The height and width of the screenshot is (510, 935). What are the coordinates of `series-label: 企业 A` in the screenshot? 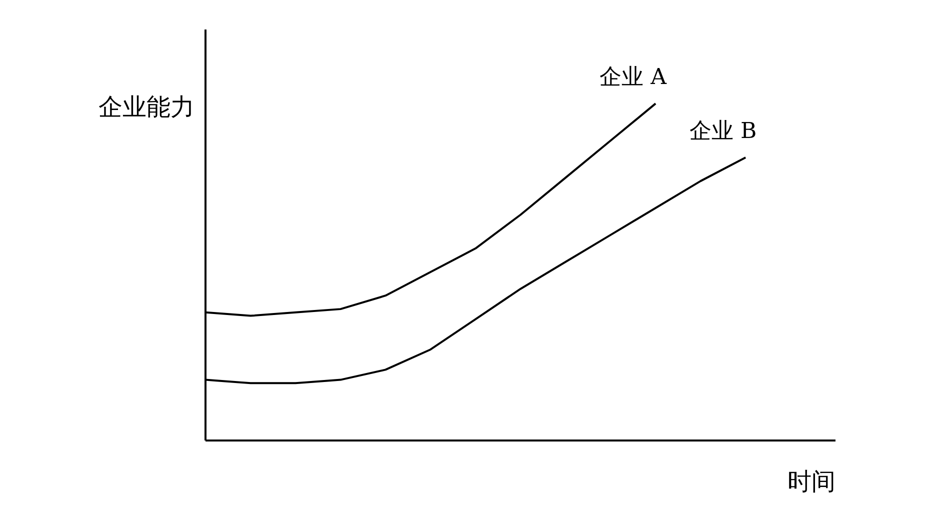 It's located at (634, 77).